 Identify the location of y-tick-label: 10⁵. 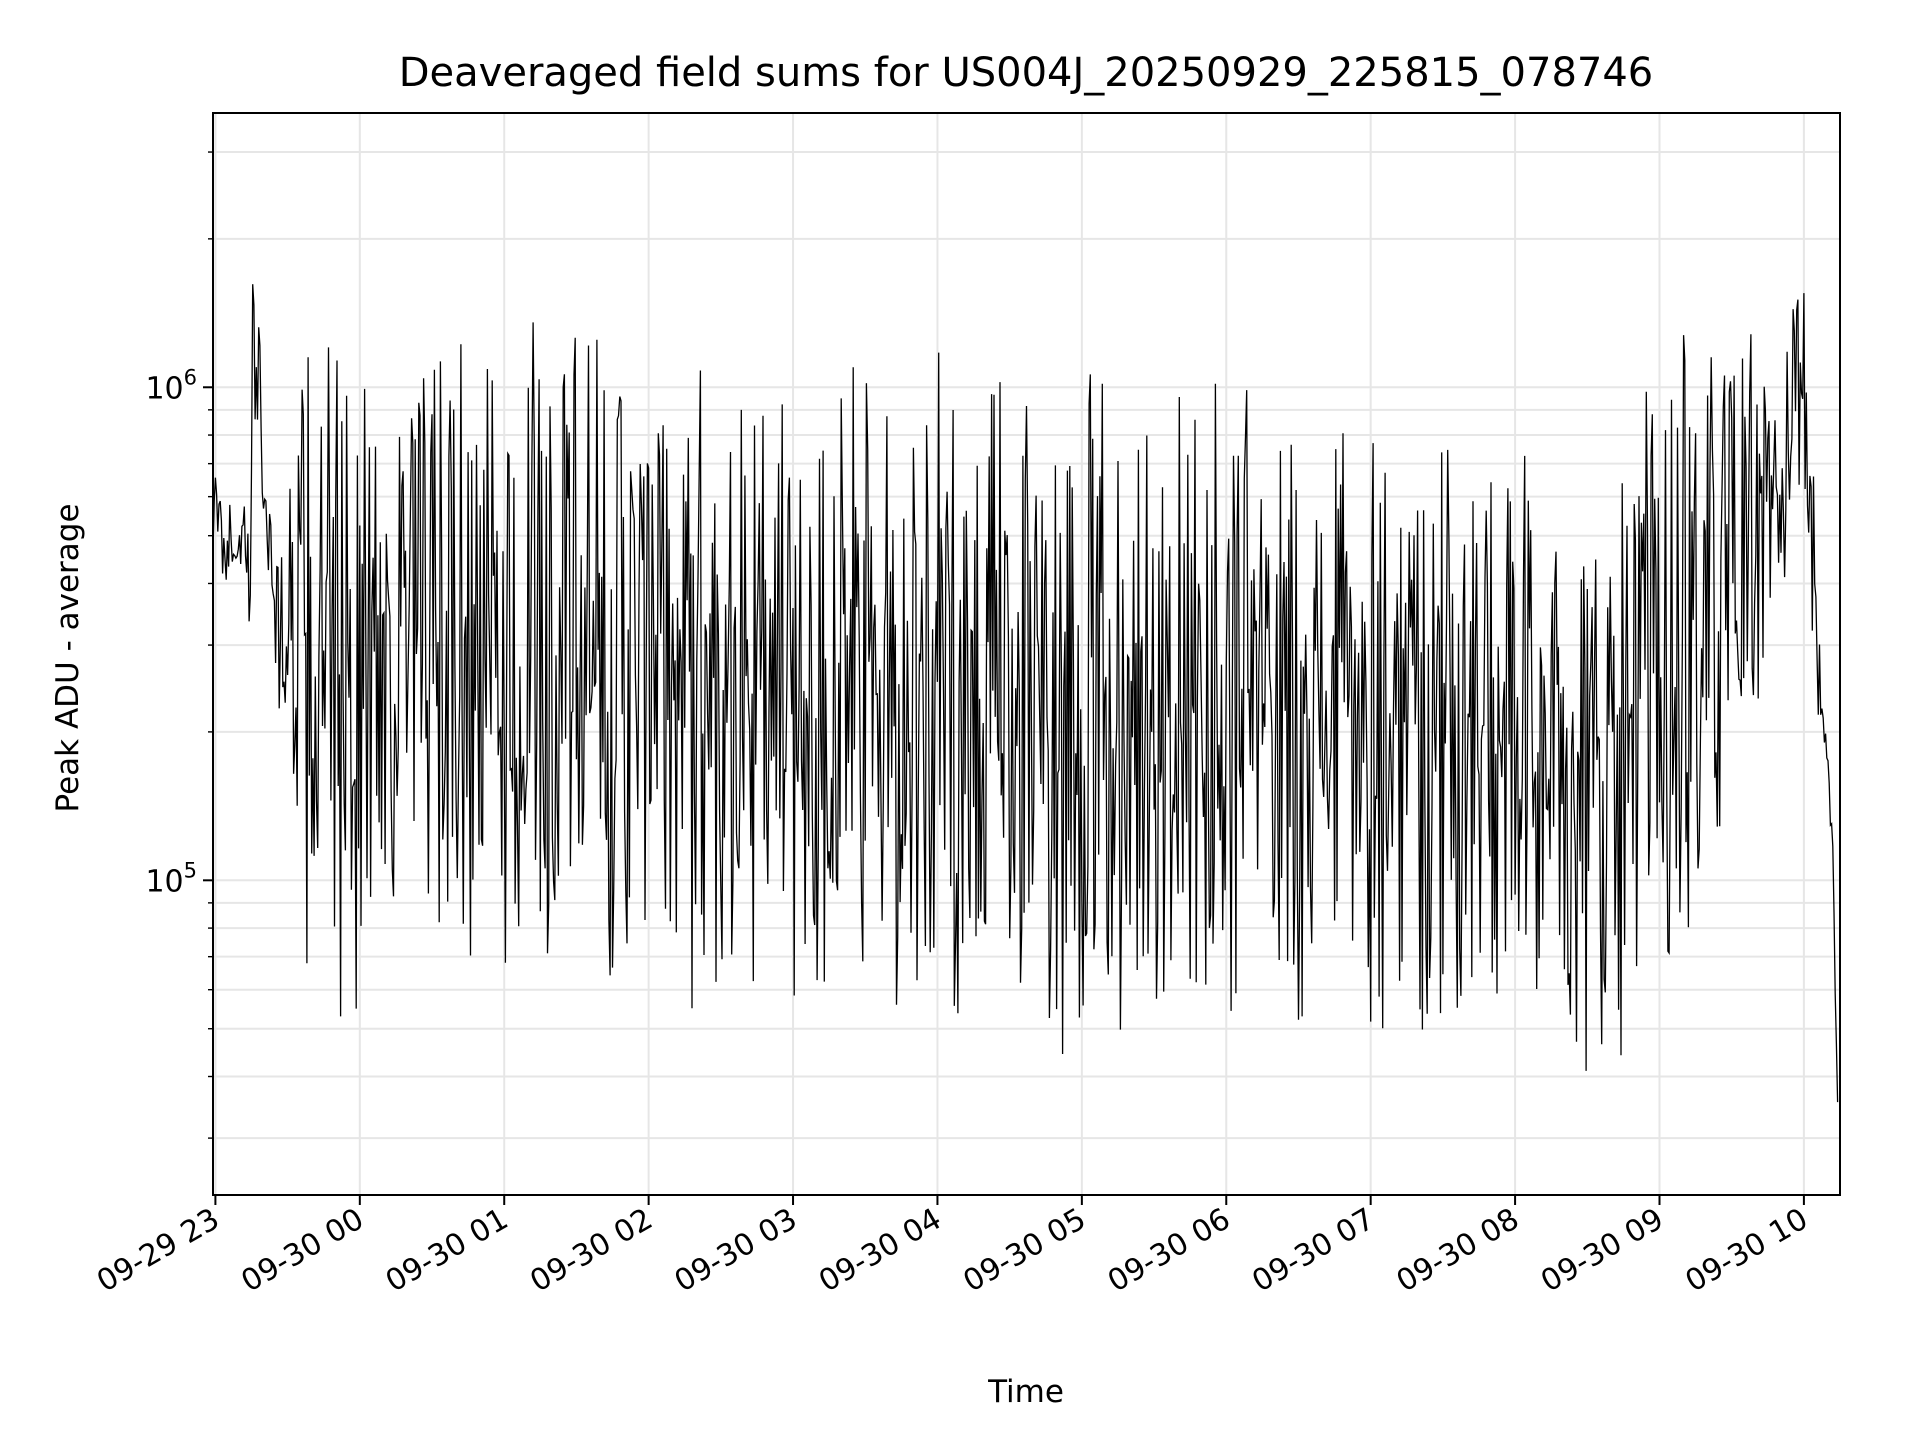
(171, 878).